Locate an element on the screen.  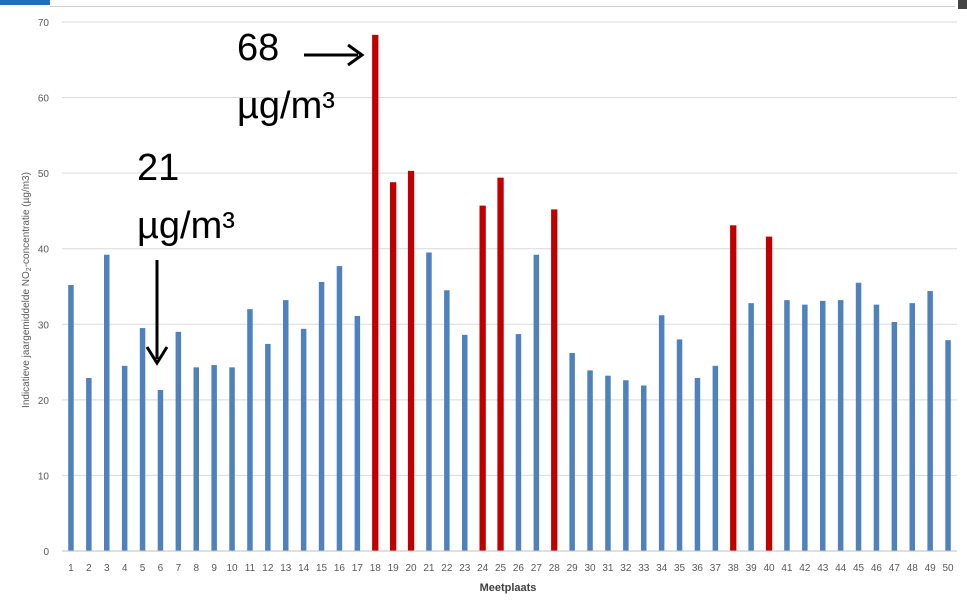
x-tick-label: 3 is located at coordinates (107, 568).